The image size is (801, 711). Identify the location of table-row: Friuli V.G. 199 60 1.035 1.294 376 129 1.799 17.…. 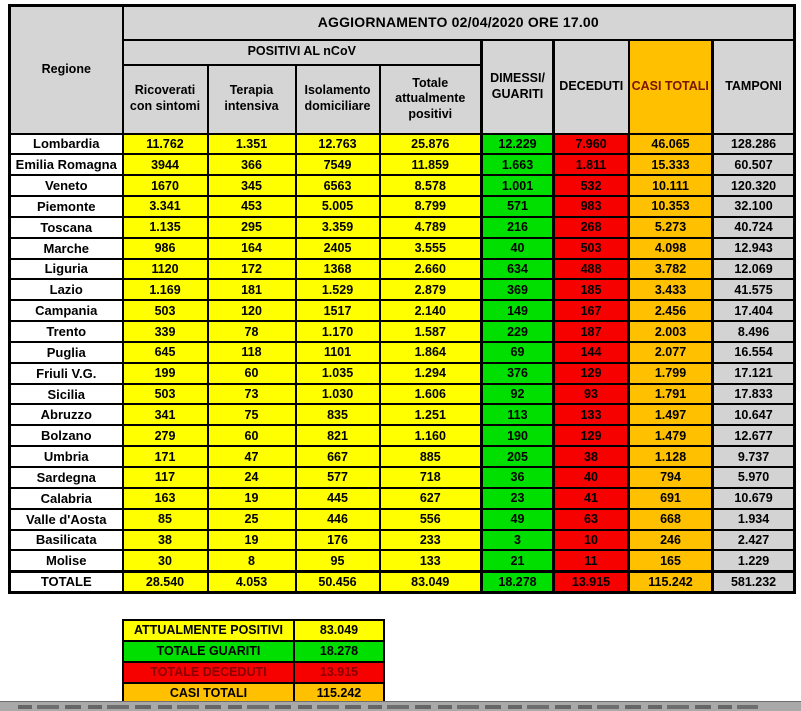
(402, 373).